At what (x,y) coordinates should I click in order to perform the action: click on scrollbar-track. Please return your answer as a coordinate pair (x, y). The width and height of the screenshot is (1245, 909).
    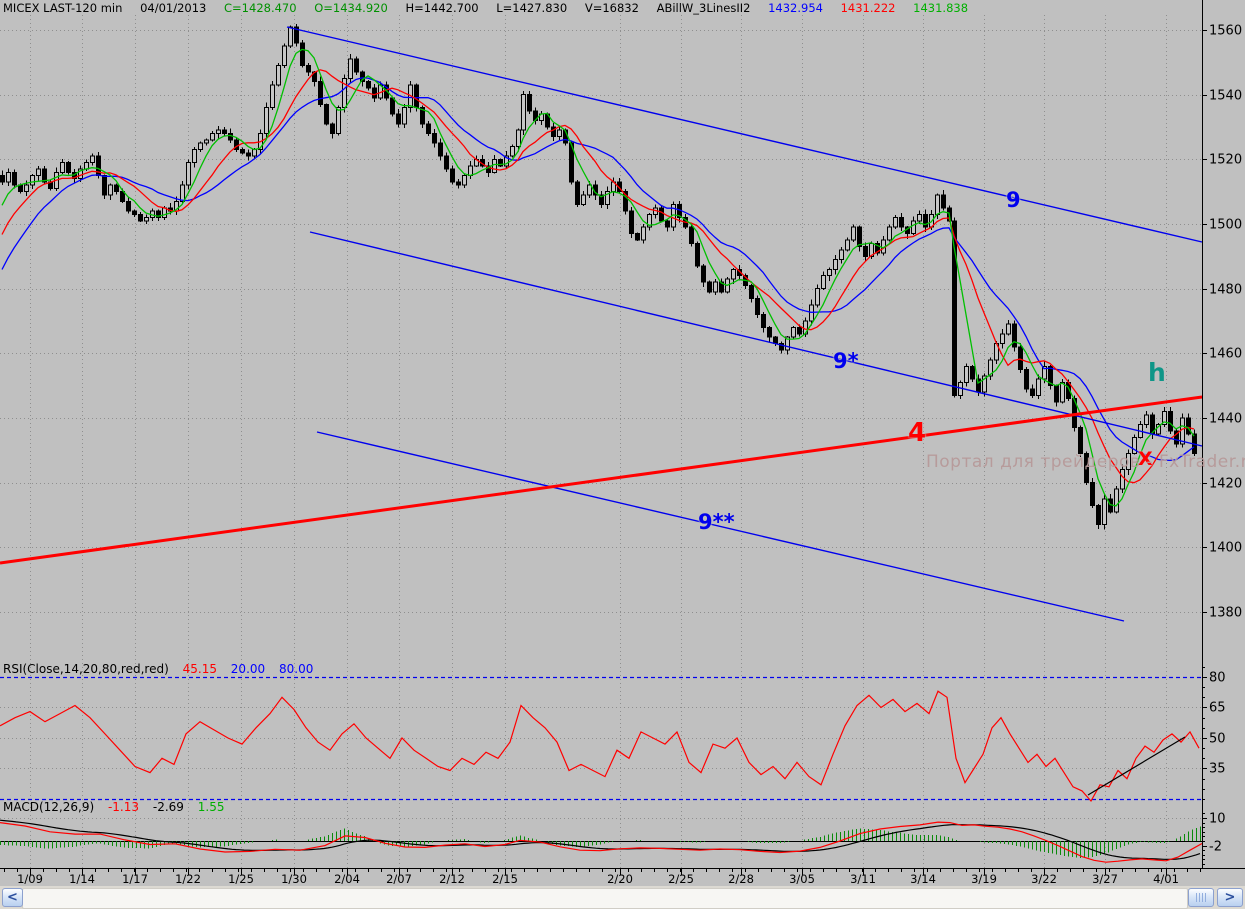
    Looking at the image, I should click on (605, 898).